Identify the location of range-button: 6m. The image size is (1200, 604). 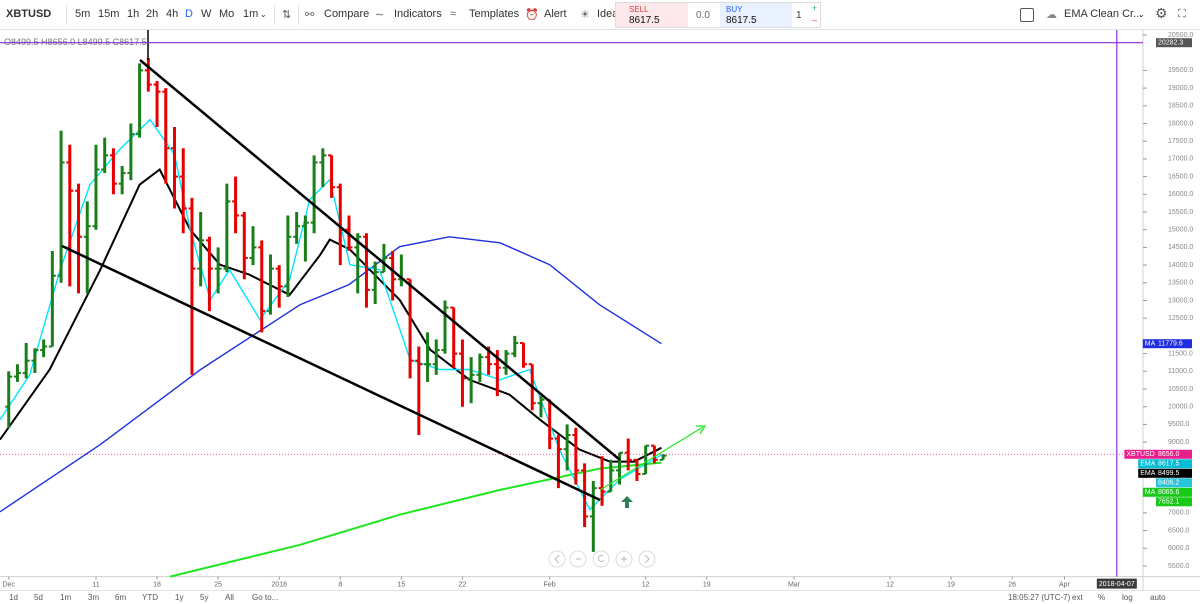
(121, 597).